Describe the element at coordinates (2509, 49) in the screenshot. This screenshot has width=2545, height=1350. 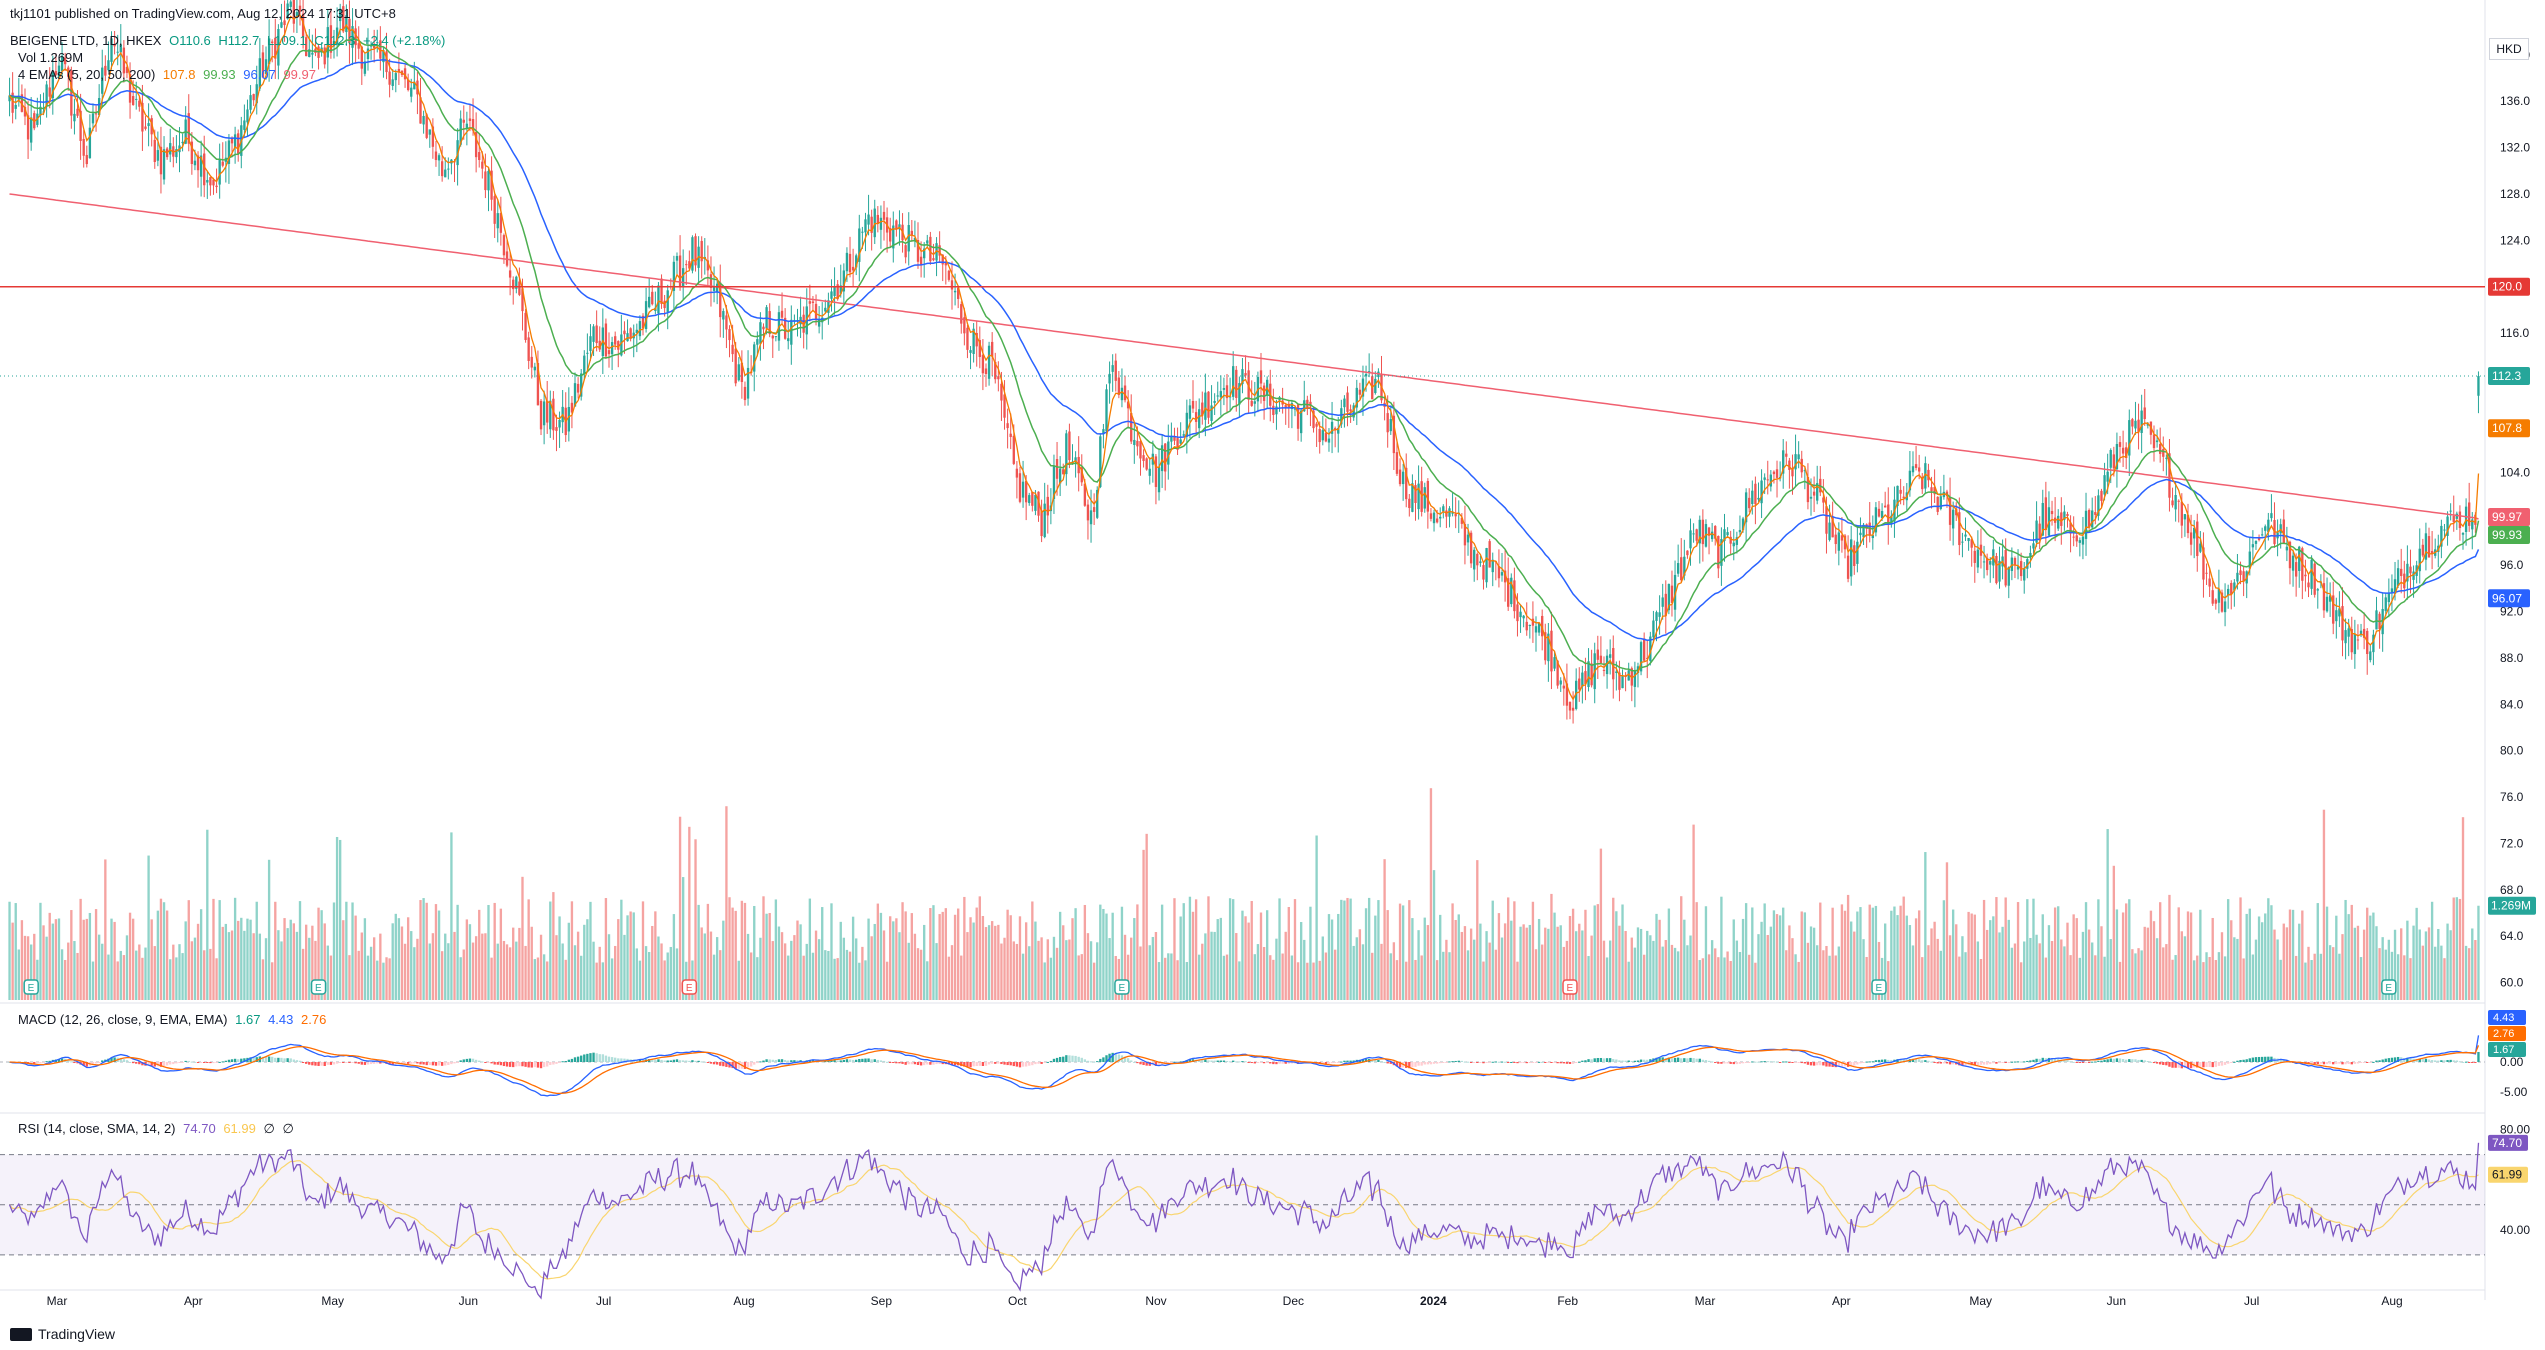
I see `currency-button: HKD` at that location.